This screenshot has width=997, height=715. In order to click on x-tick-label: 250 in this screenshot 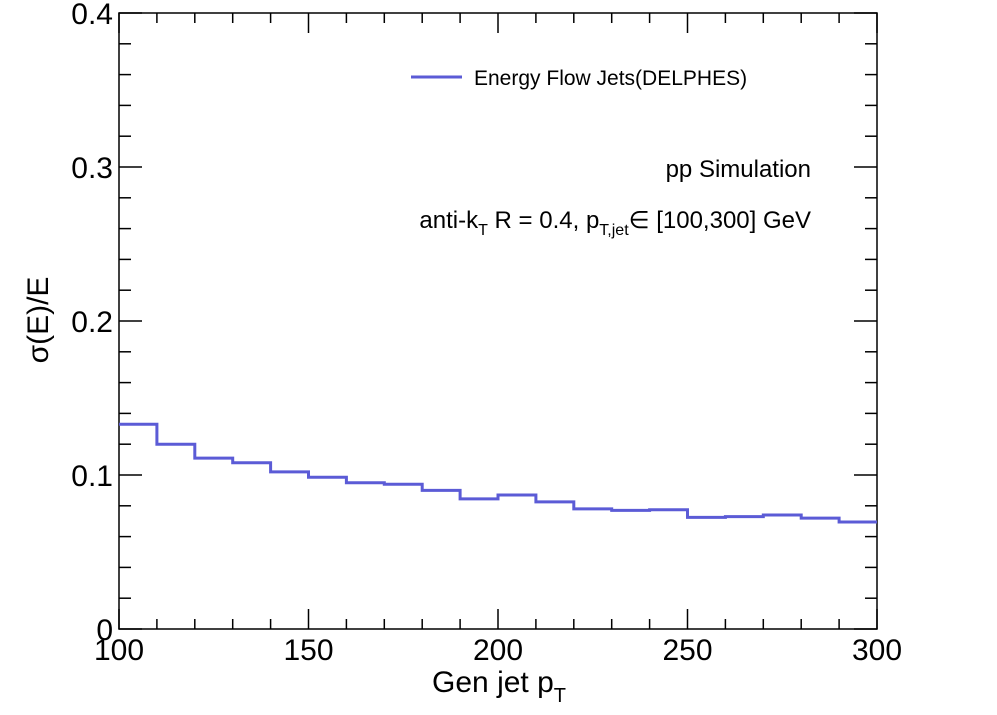, I will do `click(687, 650)`.